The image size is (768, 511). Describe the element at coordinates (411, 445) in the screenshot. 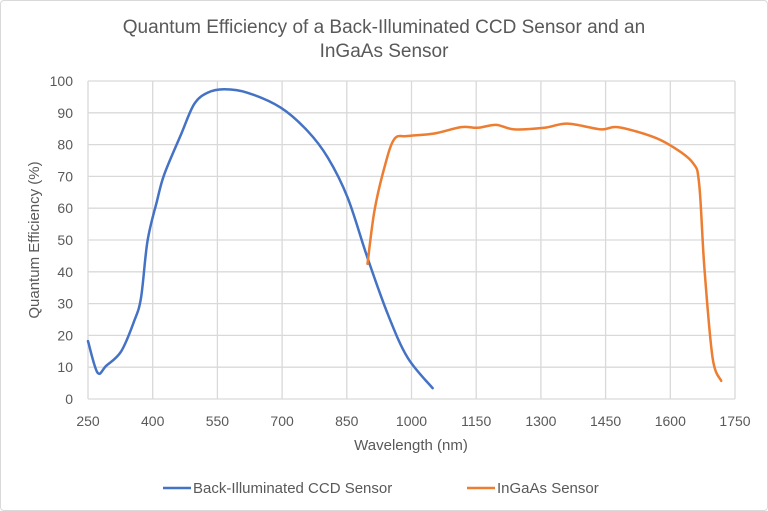

I see `x-axis-label: Wavelength (nm)` at that location.